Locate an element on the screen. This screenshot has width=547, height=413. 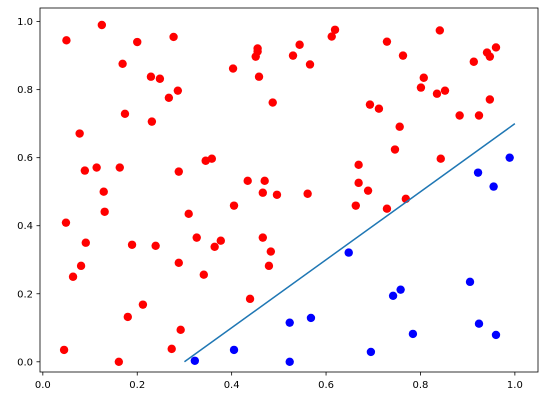
x-tick-label: 0.8 is located at coordinates (421, 385).